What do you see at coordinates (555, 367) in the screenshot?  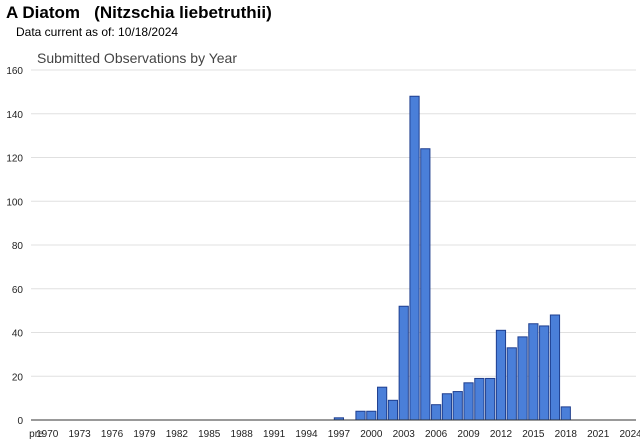 I see `bar-2017` at bounding box center [555, 367].